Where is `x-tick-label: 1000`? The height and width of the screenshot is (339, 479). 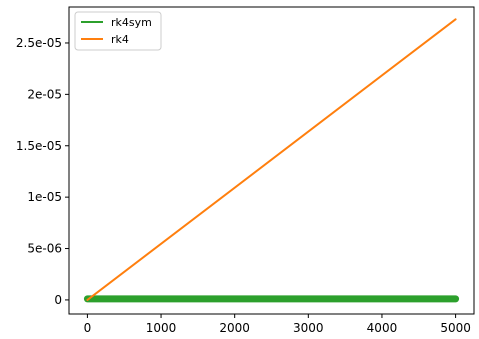 x-tick-label: 1000 is located at coordinates (161, 328).